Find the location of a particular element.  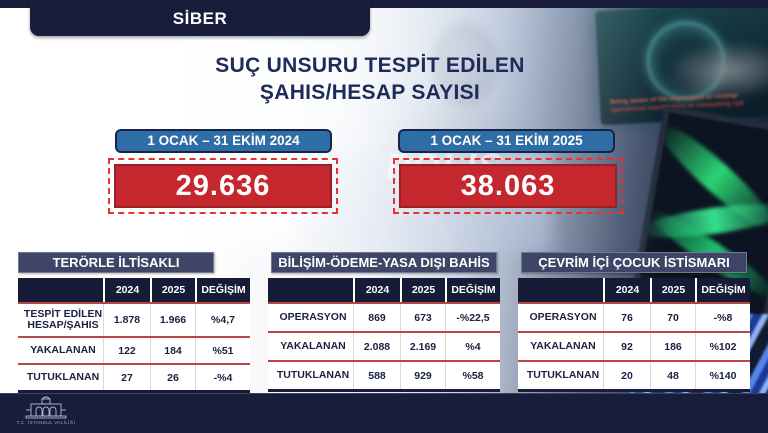

value-2025: 929 is located at coordinates (422, 375).